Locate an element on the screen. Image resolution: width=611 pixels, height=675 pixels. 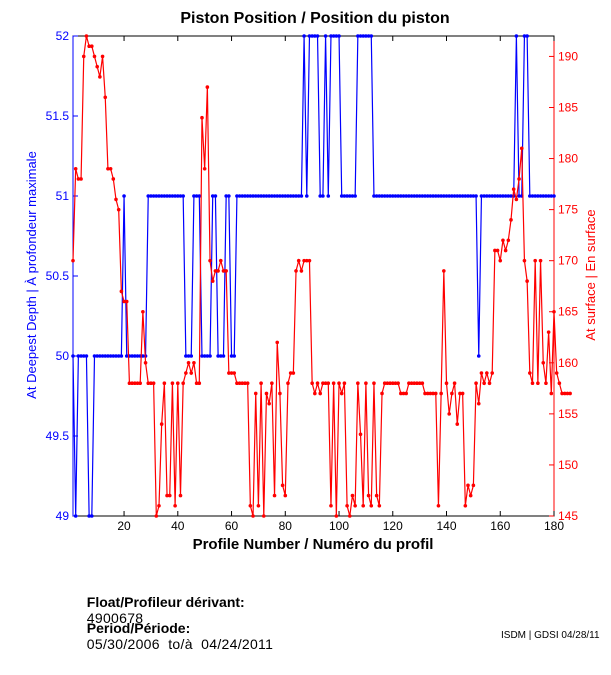
float-value: 4900678 is located at coordinates (115, 618).